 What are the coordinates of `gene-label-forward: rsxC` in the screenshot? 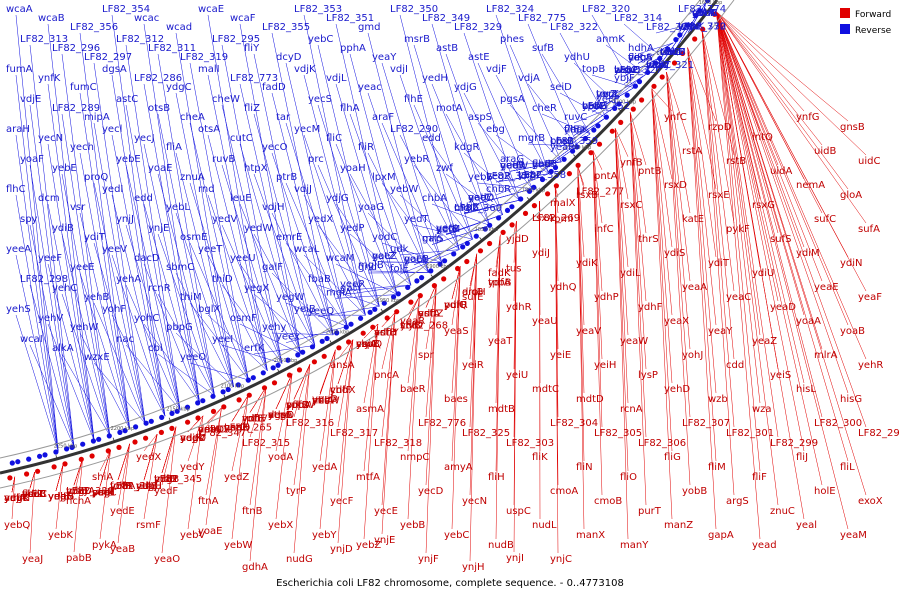 It's located at (631, 205).